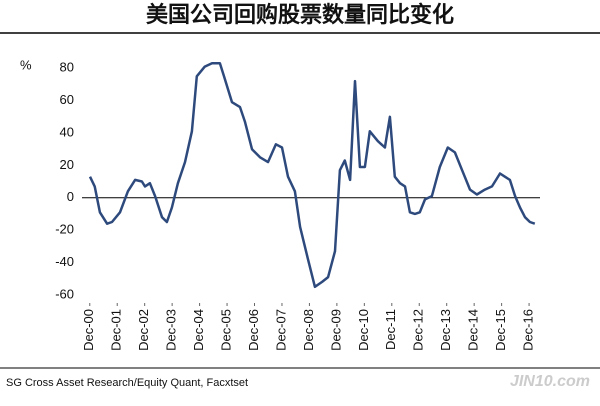 Image resolution: width=600 pixels, height=406 pixels. What do you see at coordinates (116, 330) in the screenshot?
I see `x-tick-label: Dec-01` at bounding box center [116, 330].